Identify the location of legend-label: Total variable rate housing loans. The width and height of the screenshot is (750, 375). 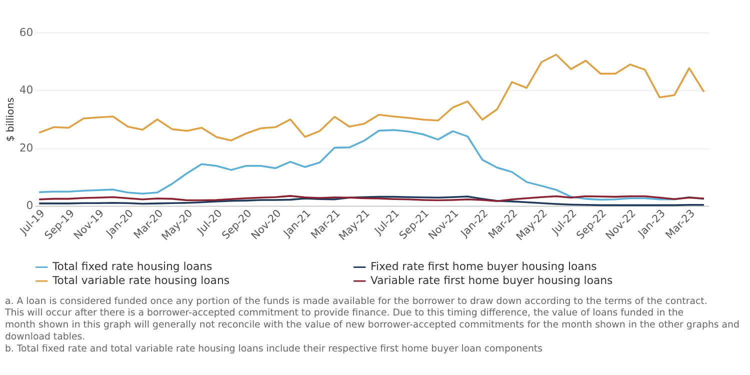
(141, 281).